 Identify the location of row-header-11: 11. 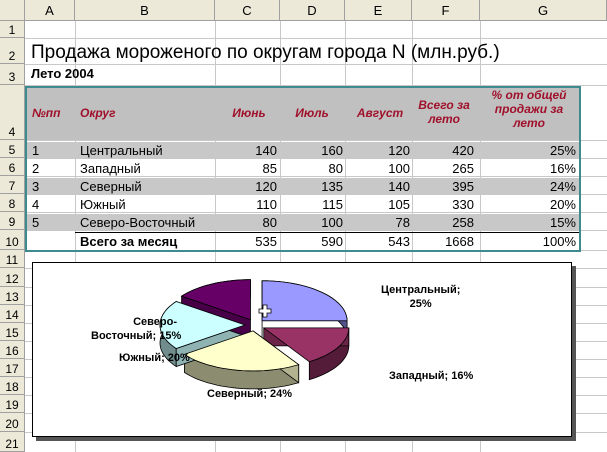
(12, 259).